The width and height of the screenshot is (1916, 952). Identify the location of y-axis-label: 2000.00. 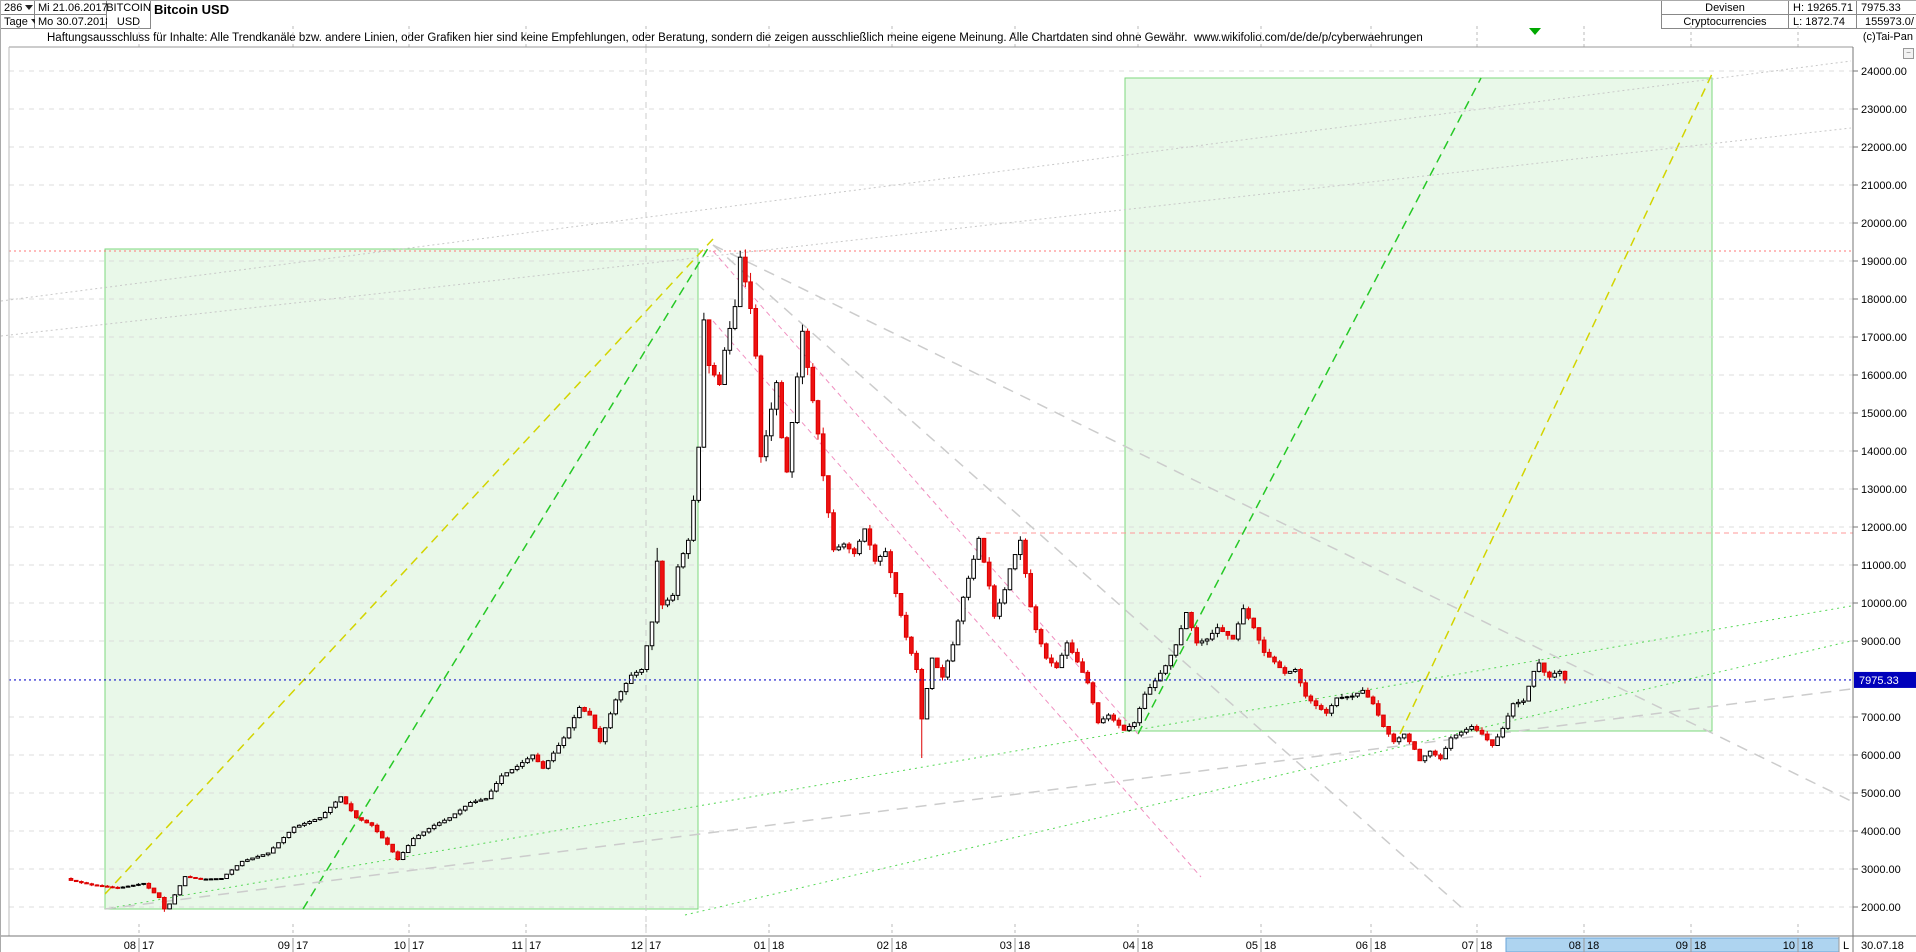
(1881, 908).